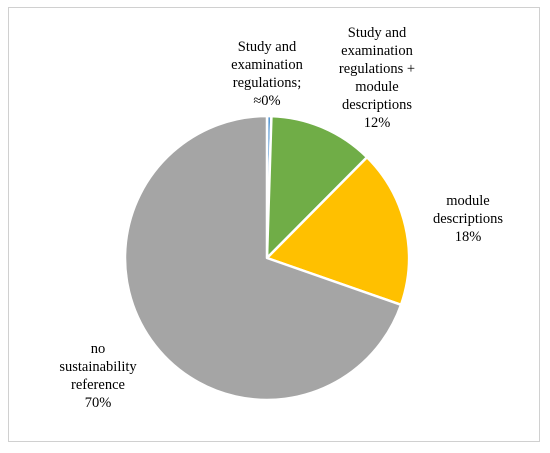  I want to click on pie-slice-module-descriptions, so click(338, 231).